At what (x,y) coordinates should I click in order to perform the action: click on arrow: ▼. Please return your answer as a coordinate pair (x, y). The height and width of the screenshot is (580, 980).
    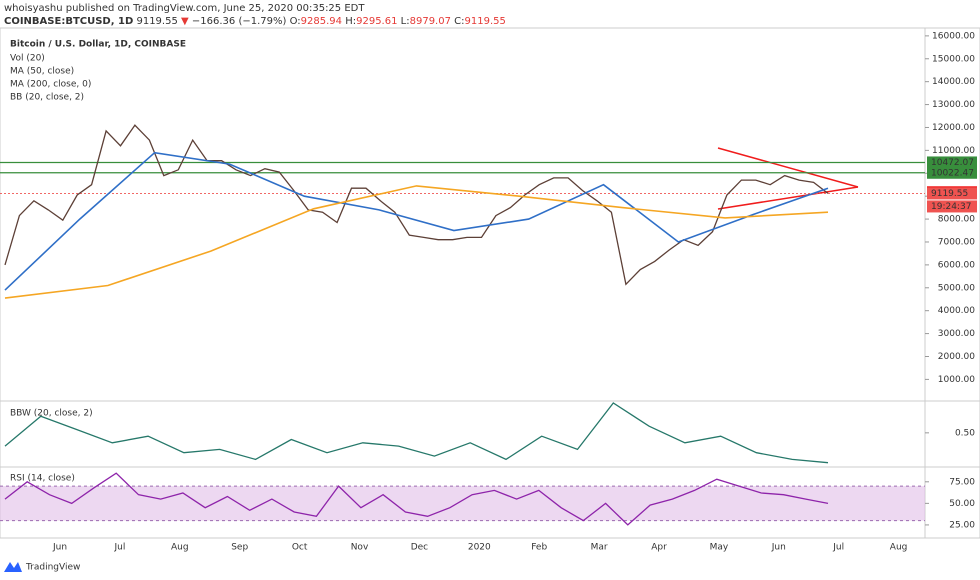
    Looking at the image, I should click on (185, 21).